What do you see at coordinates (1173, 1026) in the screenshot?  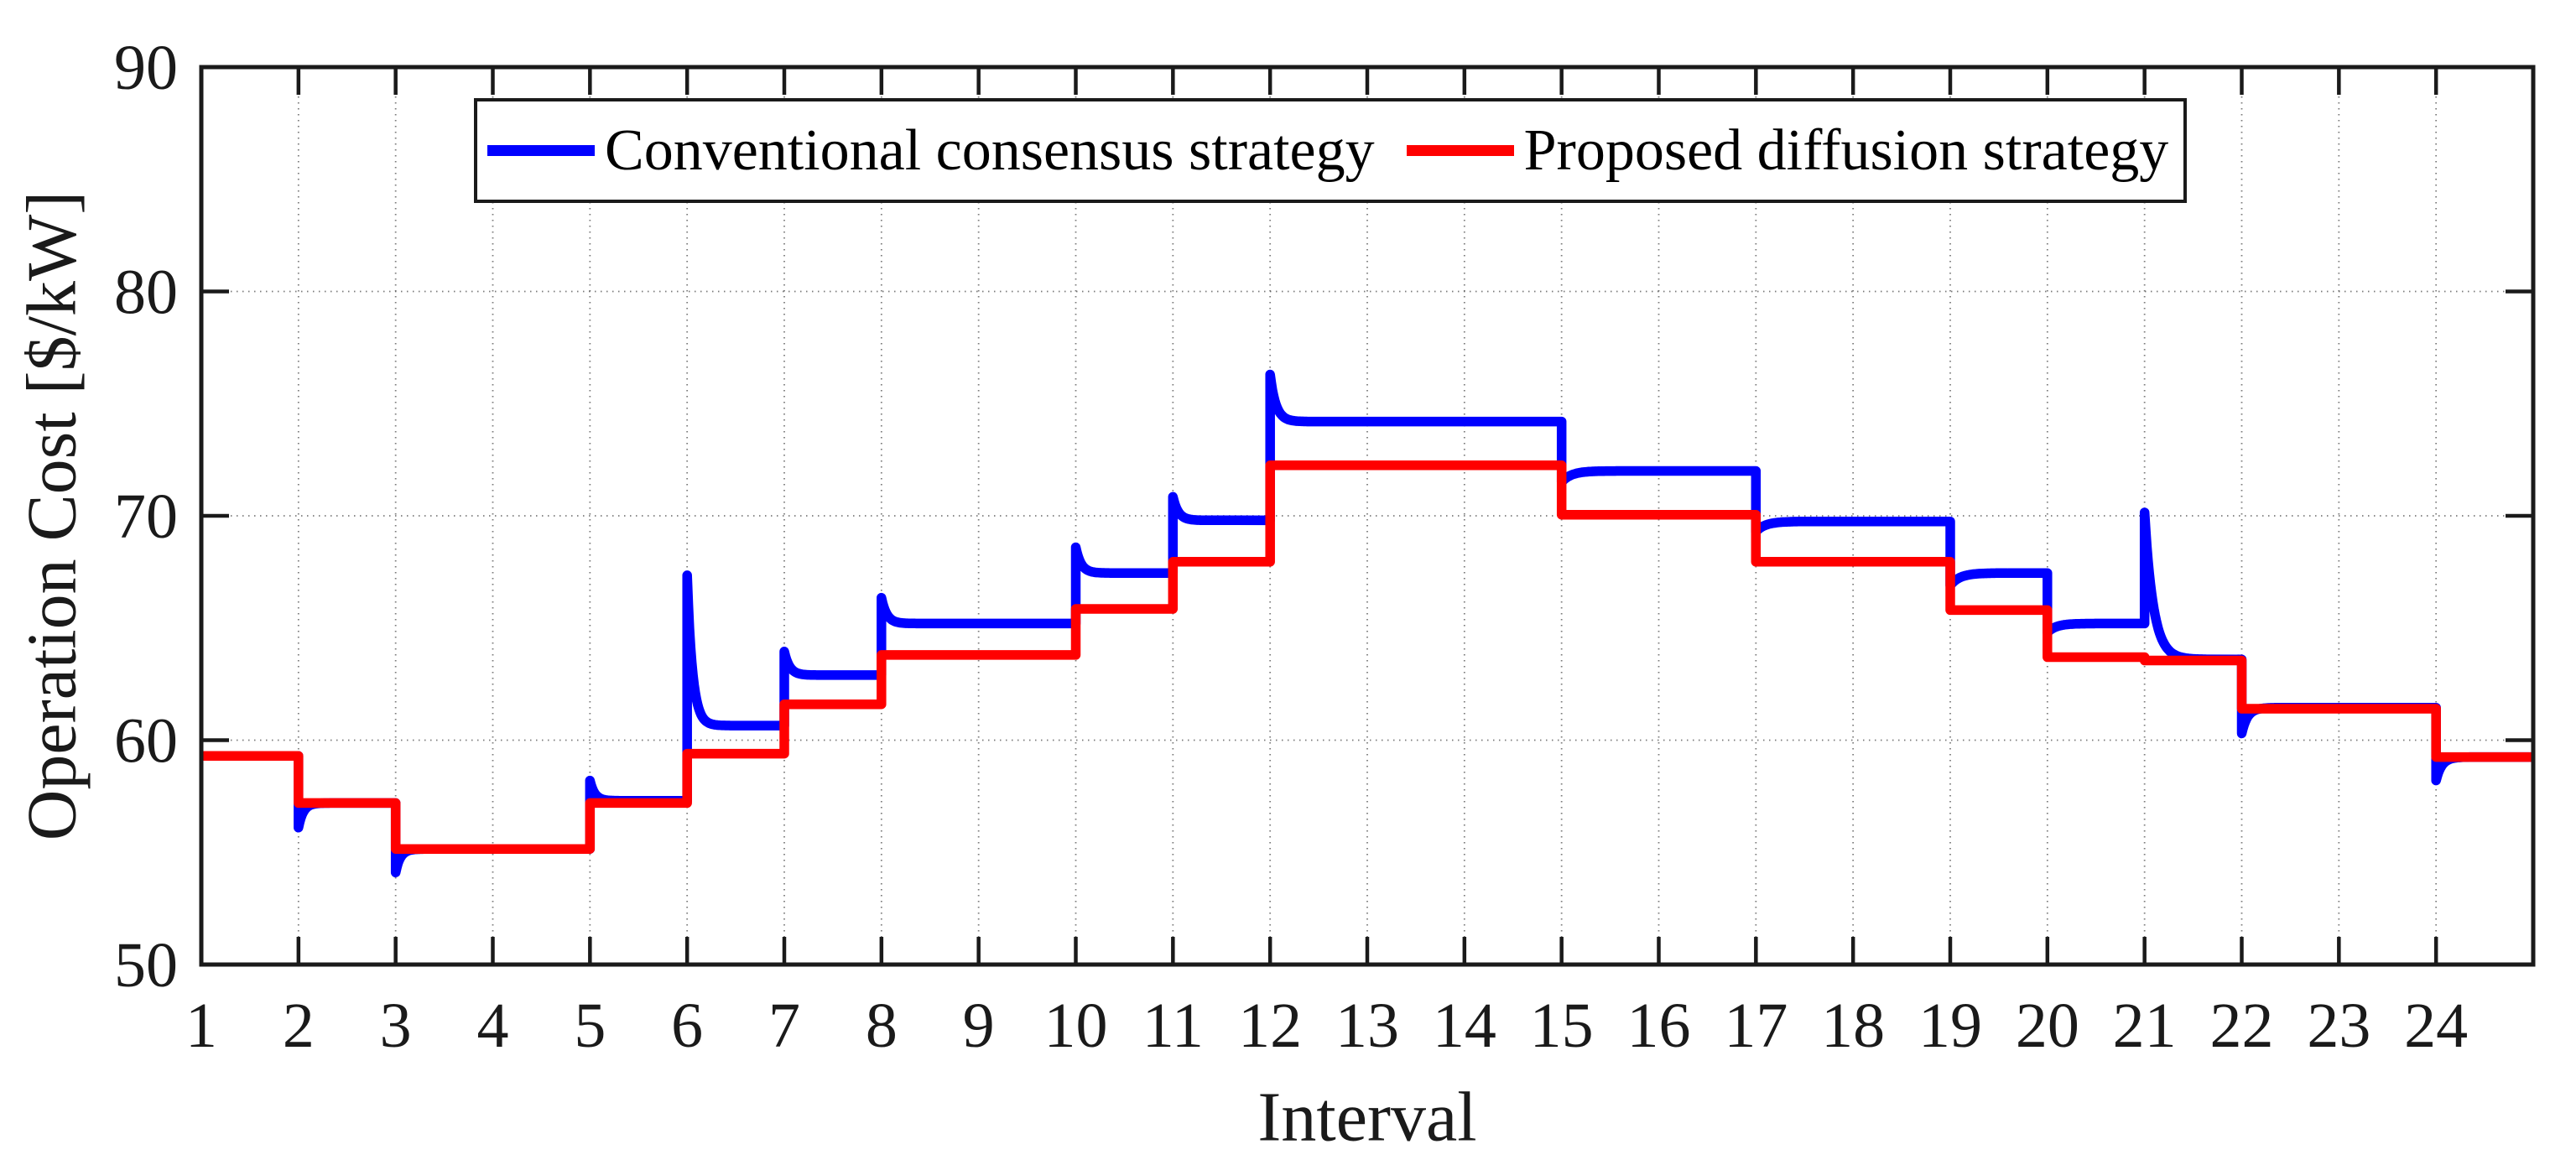 I see `x-tick-label: 11` at bounding box center [1173, 1026].